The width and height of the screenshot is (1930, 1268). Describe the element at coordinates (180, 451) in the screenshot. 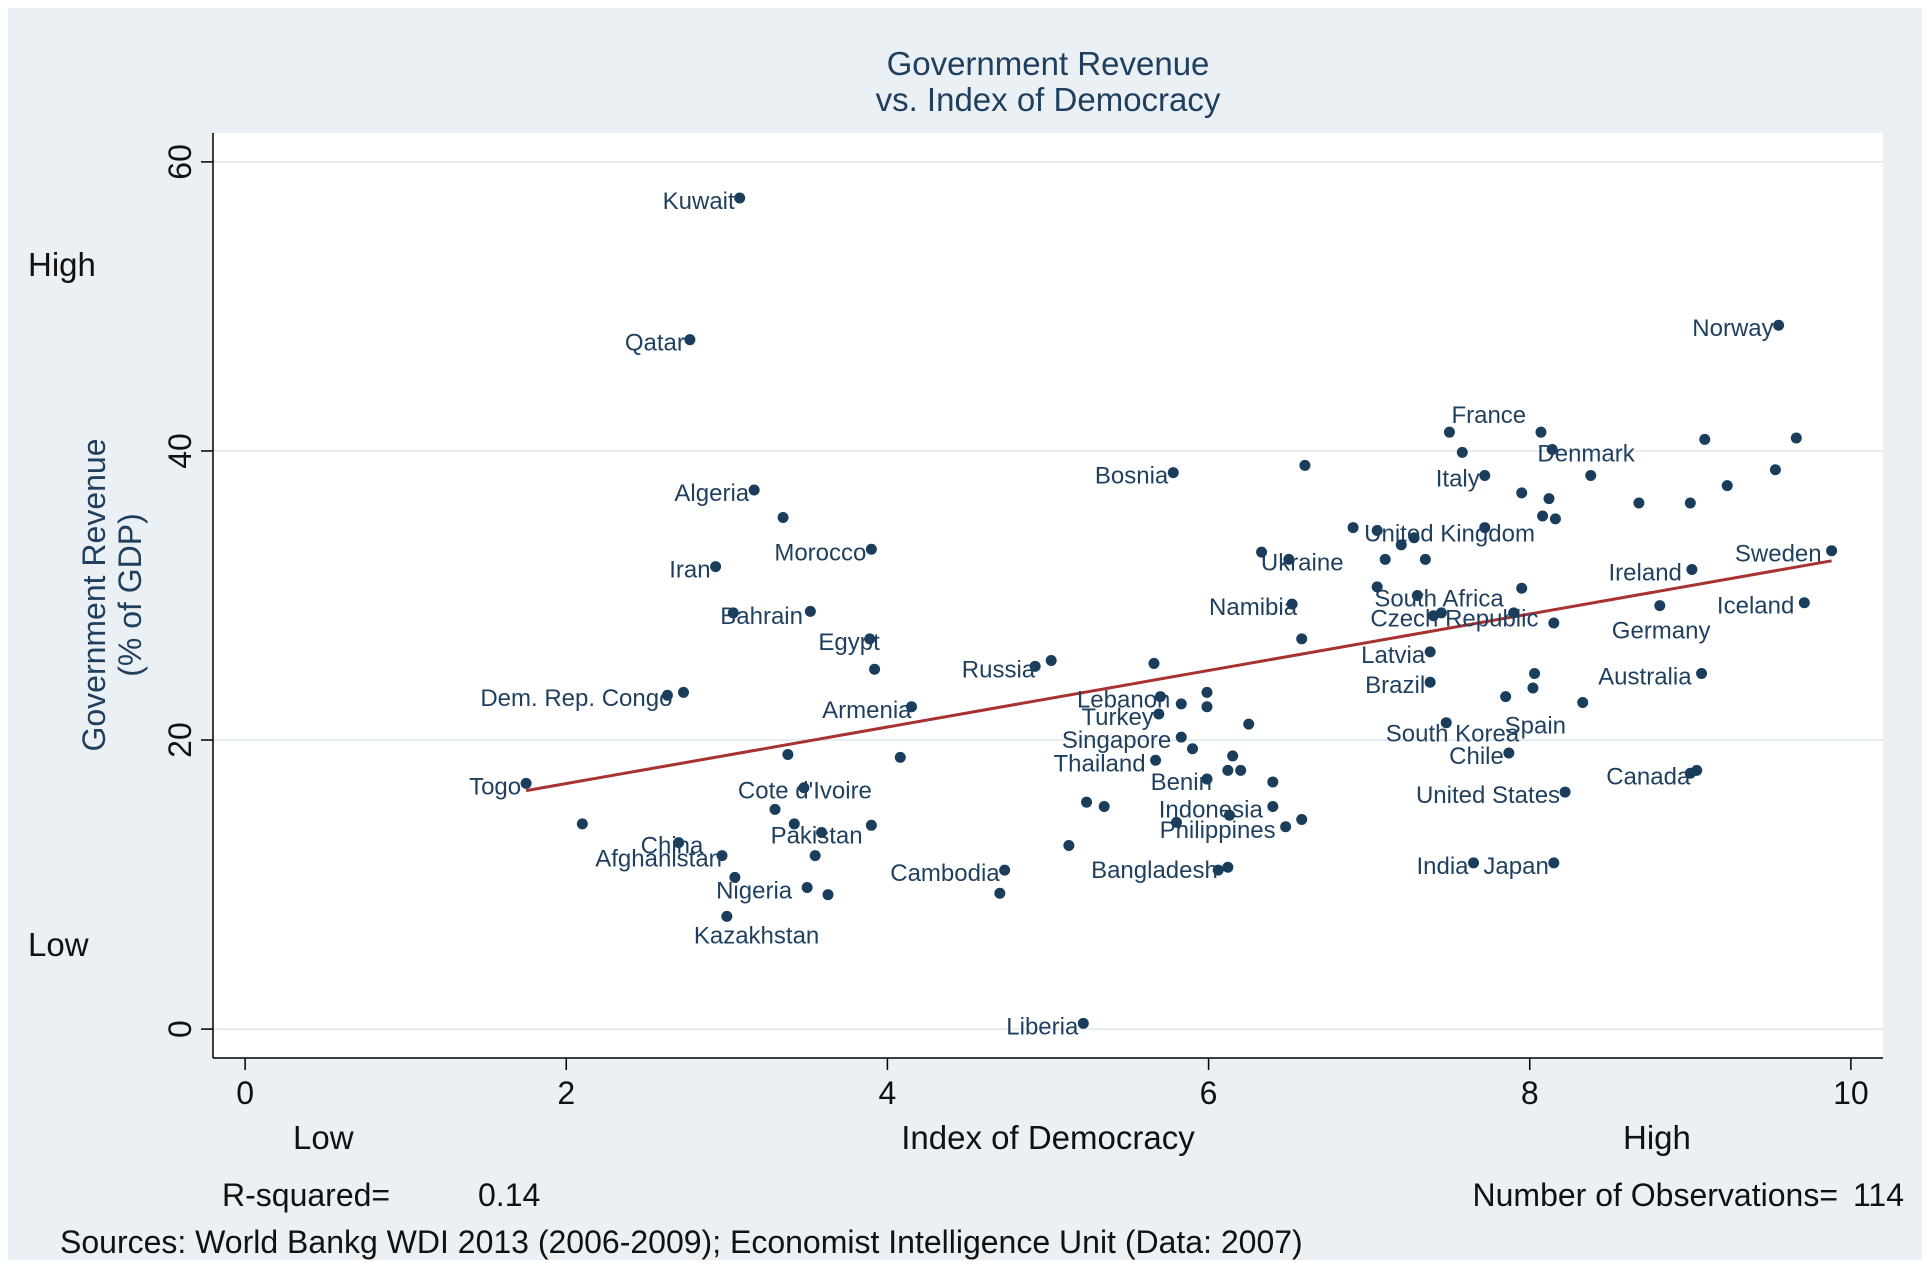

I see `y-tick-label: 40` at that location.